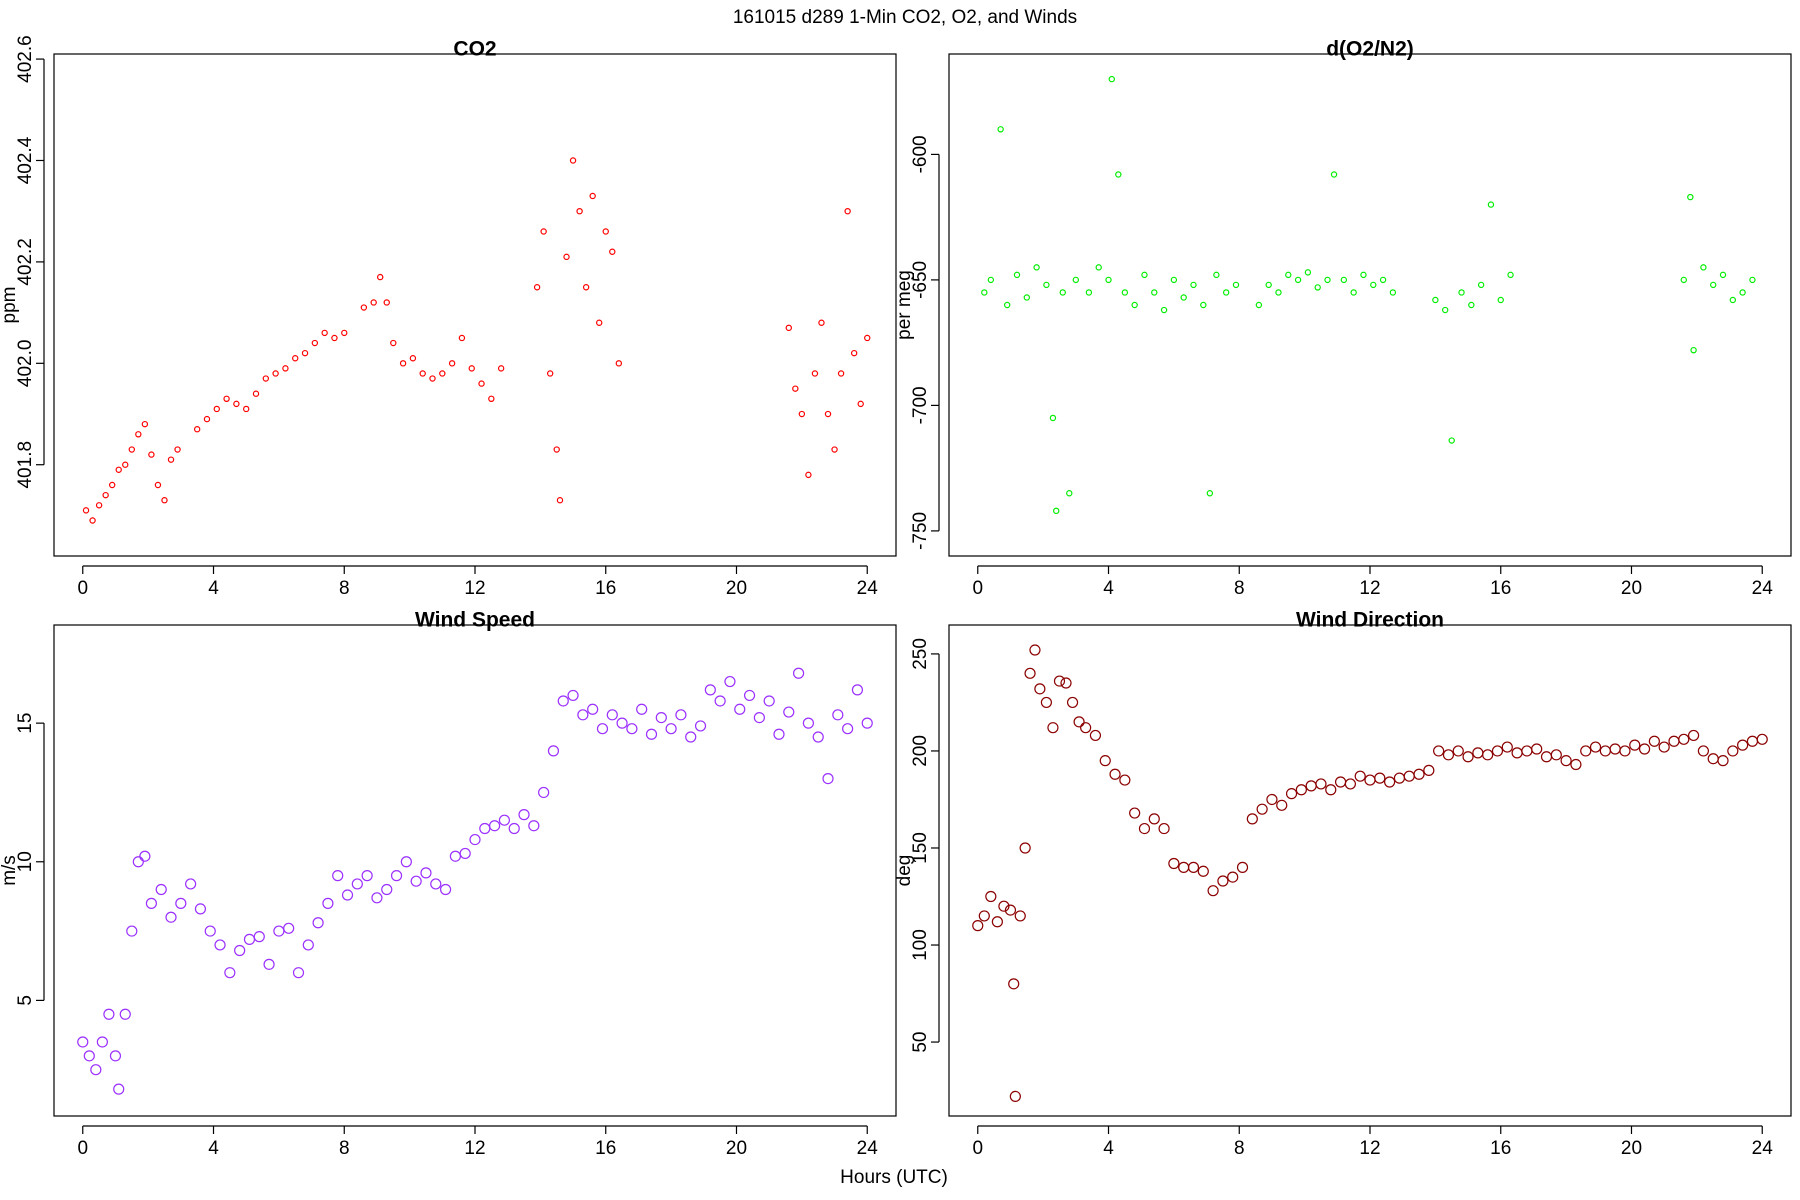 The height and width of the screenshot is (1200, 1800). I want to click on y-axis-label: ppm, so click(10, 305).